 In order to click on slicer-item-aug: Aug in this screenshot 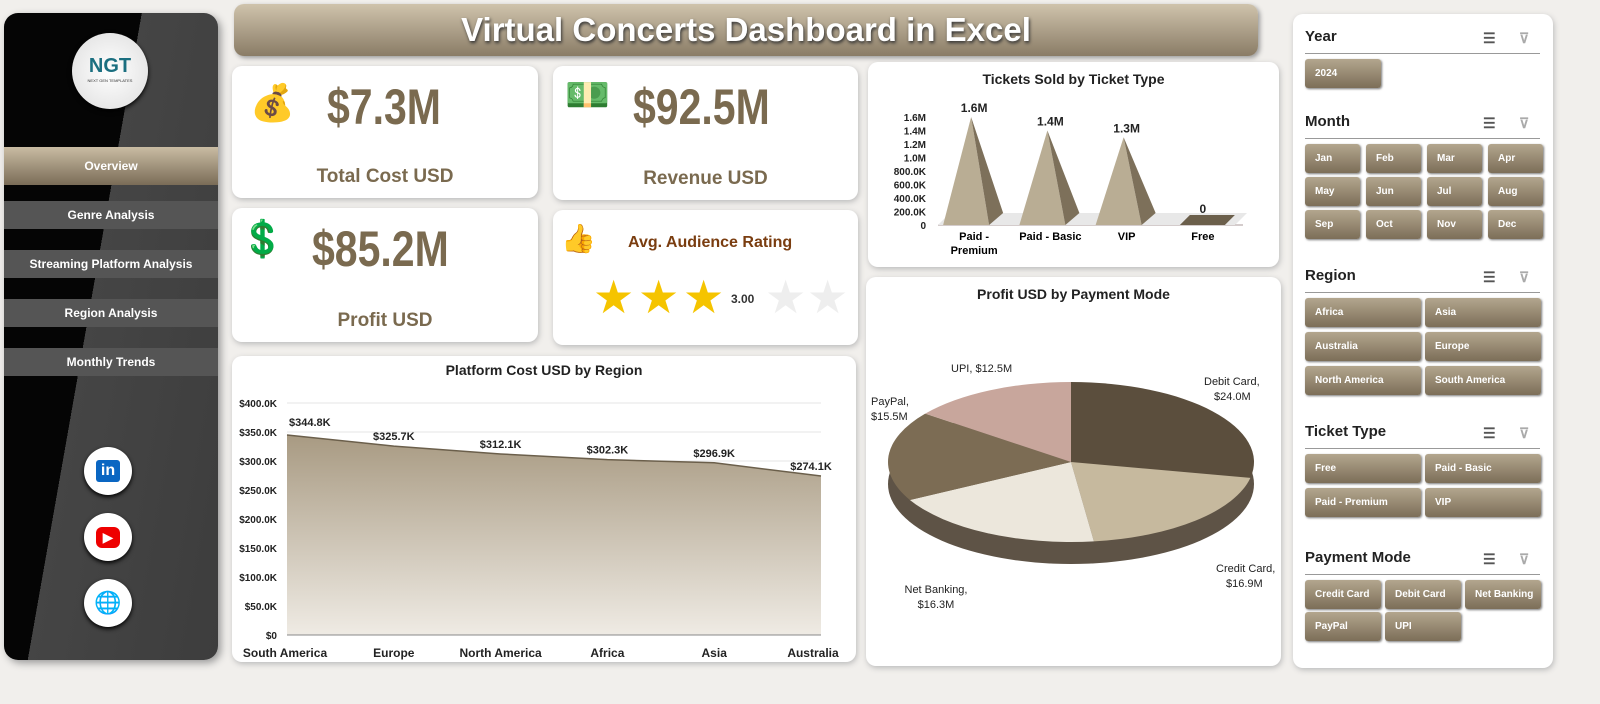, I will do `click(1515, 191)`.